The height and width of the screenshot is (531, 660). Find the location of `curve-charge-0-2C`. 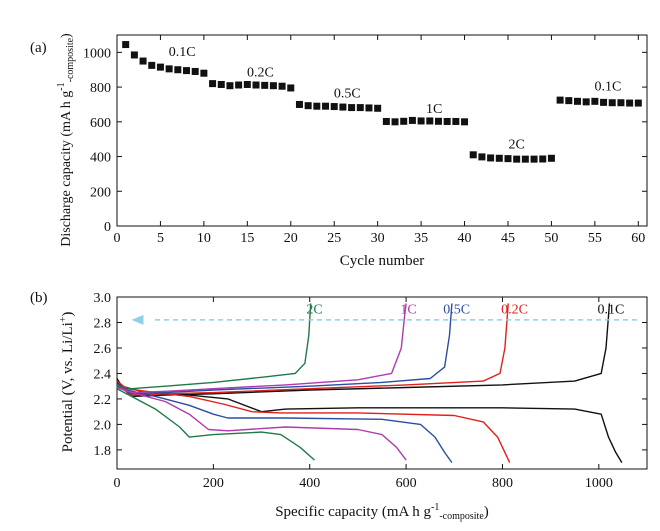

curve-charge-0-2C is located at coordinates (312, 349).